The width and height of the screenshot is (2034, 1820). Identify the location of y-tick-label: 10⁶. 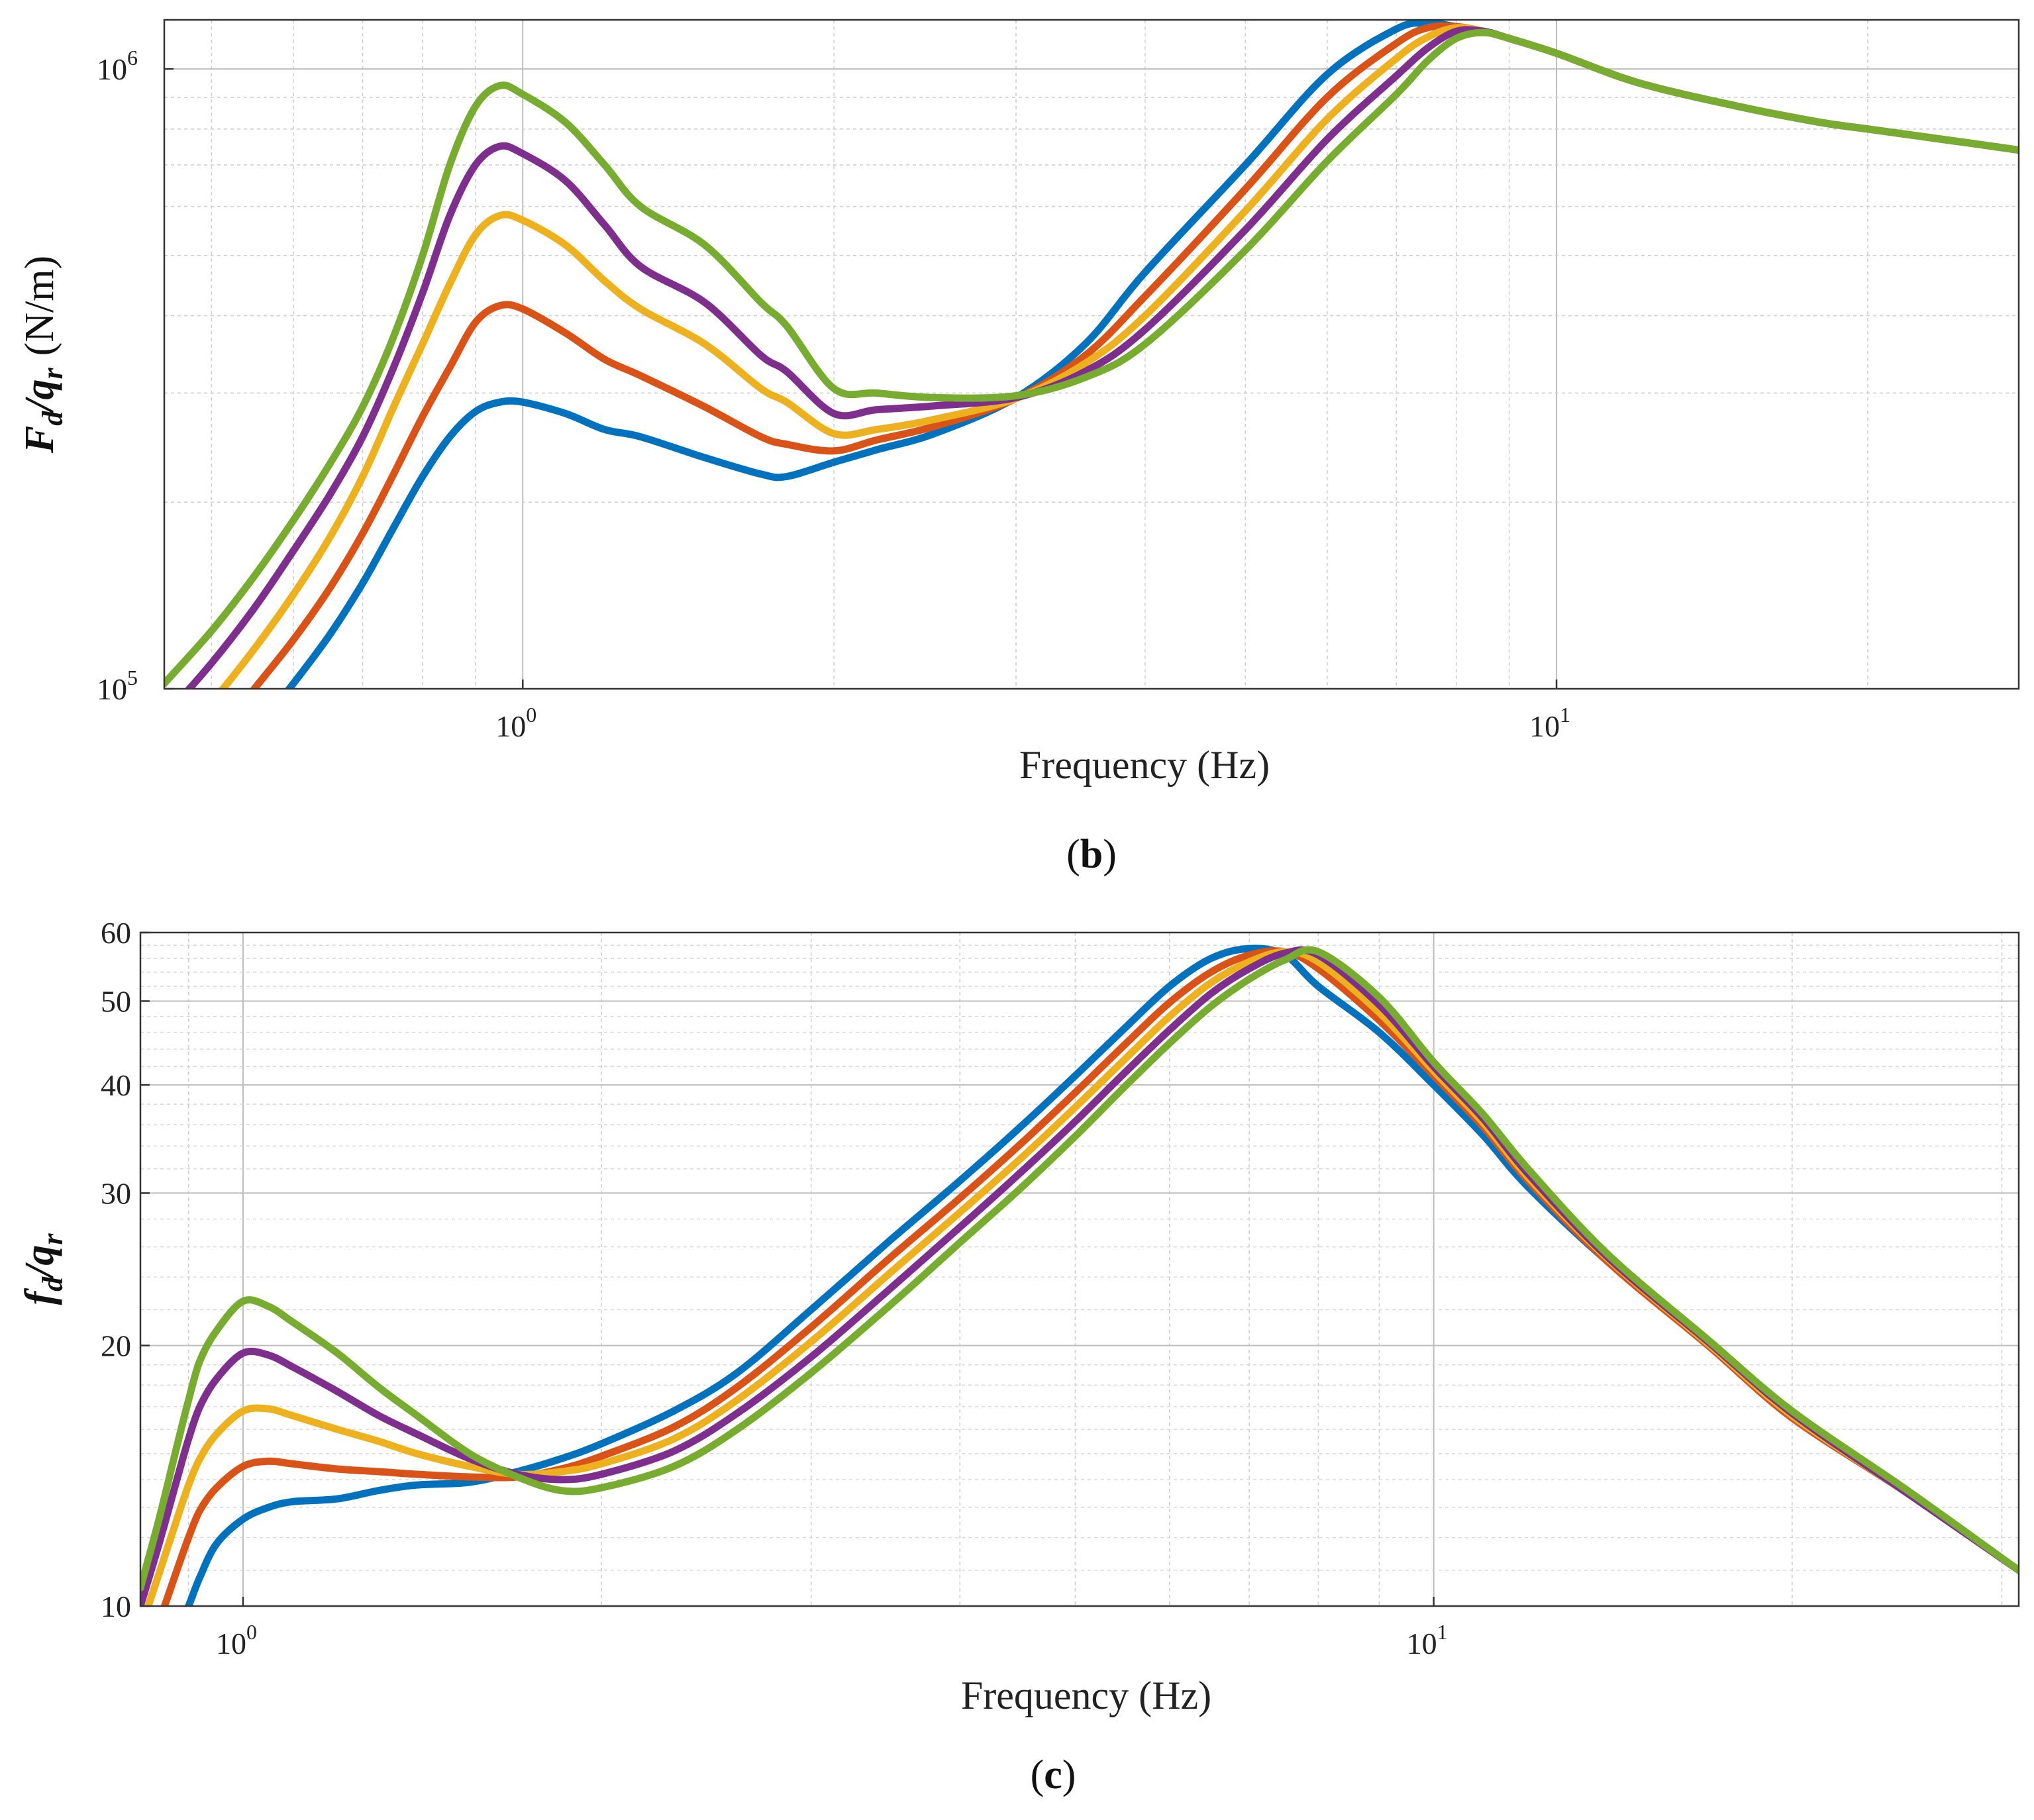
(117, 66).